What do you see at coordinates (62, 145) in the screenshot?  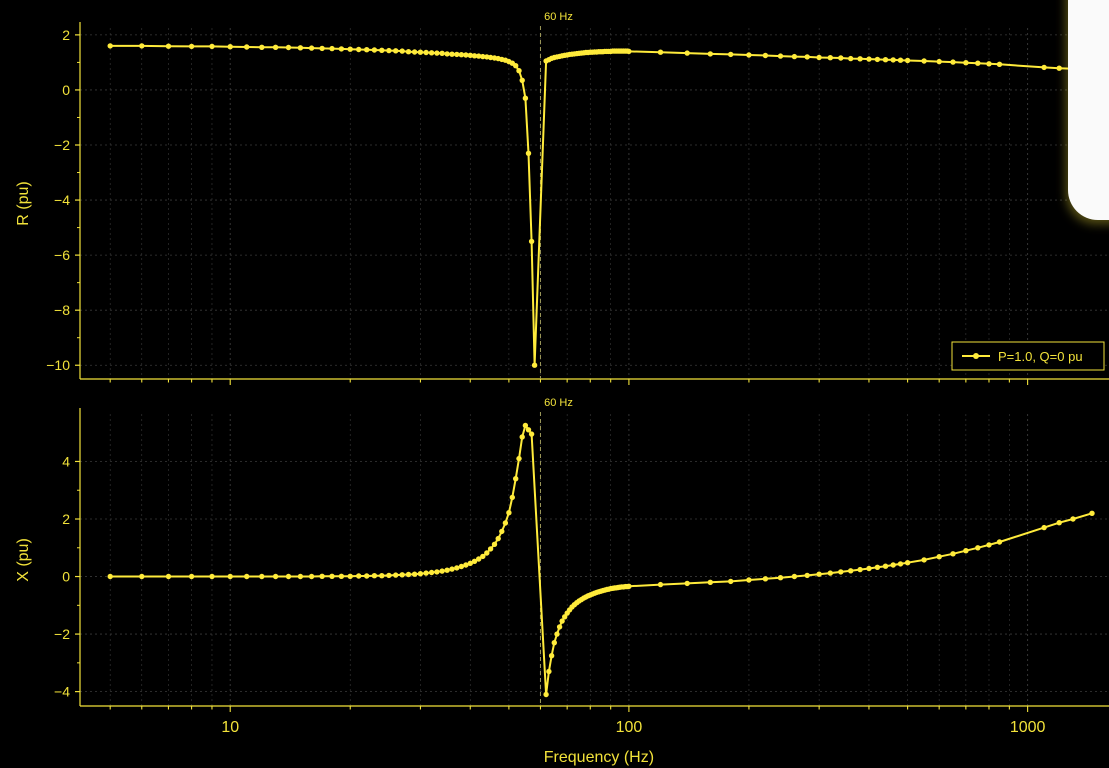 I see `y-tick-label: −2` at bounding box center [62, 145].